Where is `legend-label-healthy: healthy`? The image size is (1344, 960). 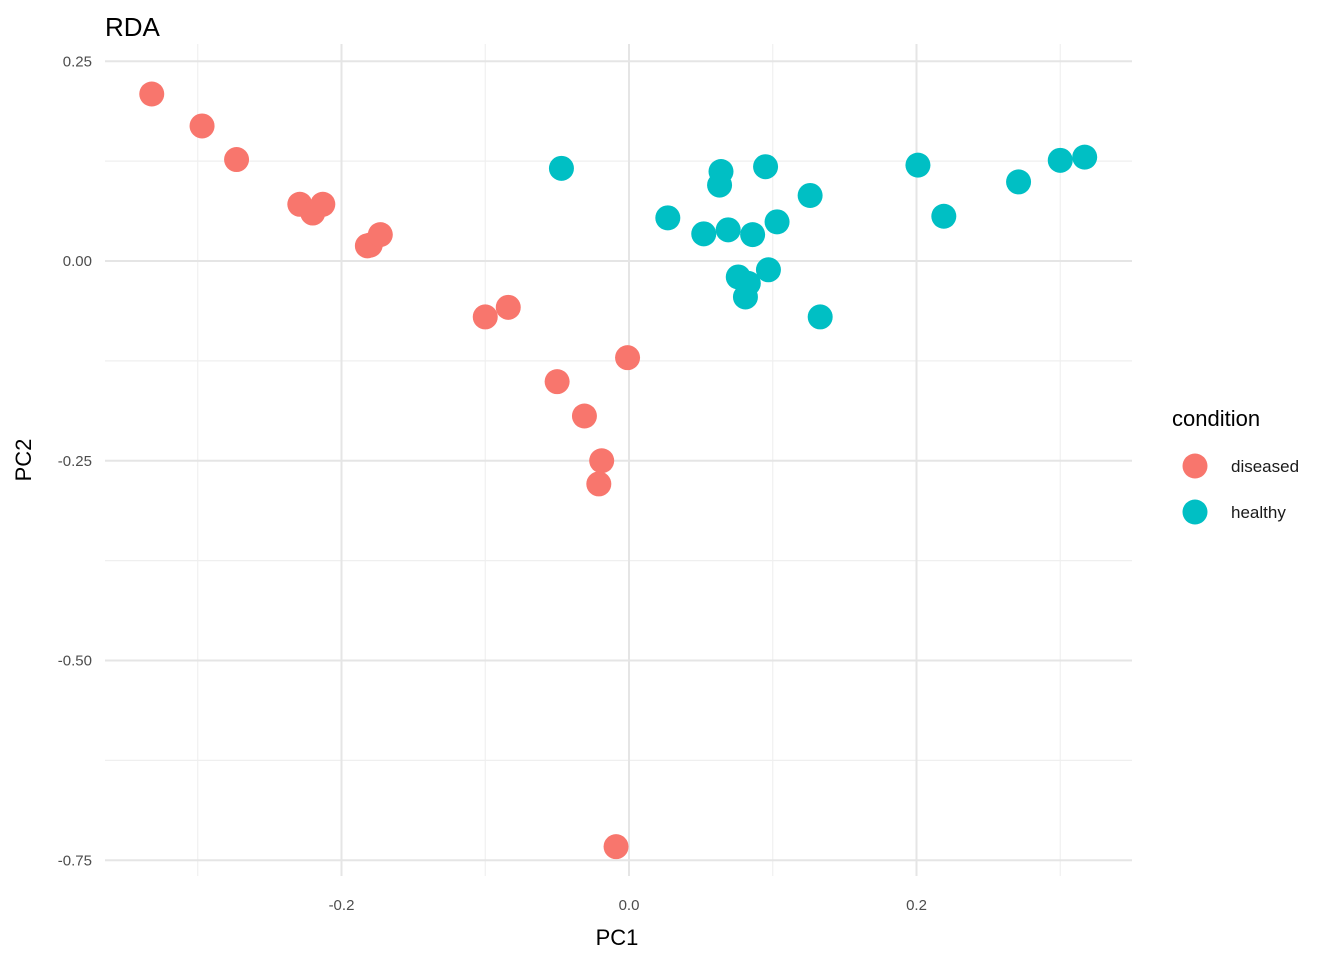
legend-label-healthy: healthy is located at coordinates (1258, 512).